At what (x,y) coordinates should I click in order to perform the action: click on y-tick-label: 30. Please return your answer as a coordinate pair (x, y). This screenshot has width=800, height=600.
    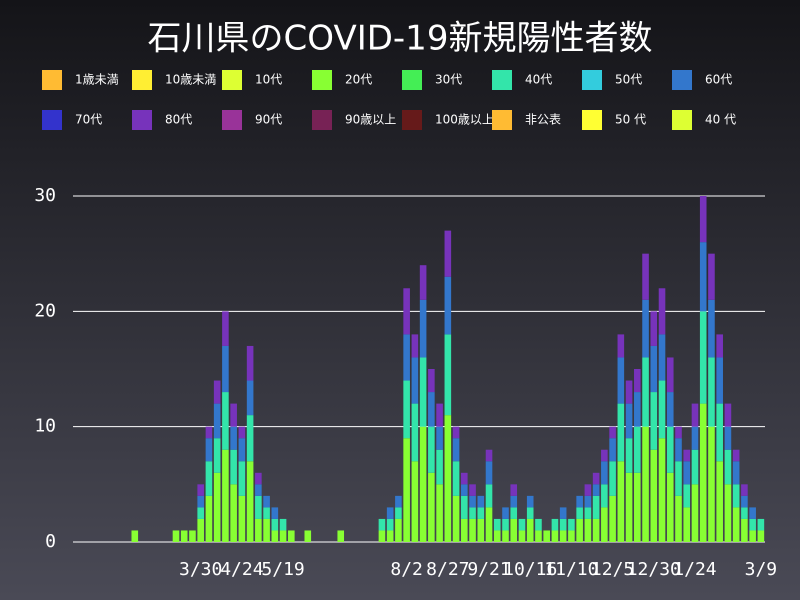
    Looking at the image, I should click on (45, 195).